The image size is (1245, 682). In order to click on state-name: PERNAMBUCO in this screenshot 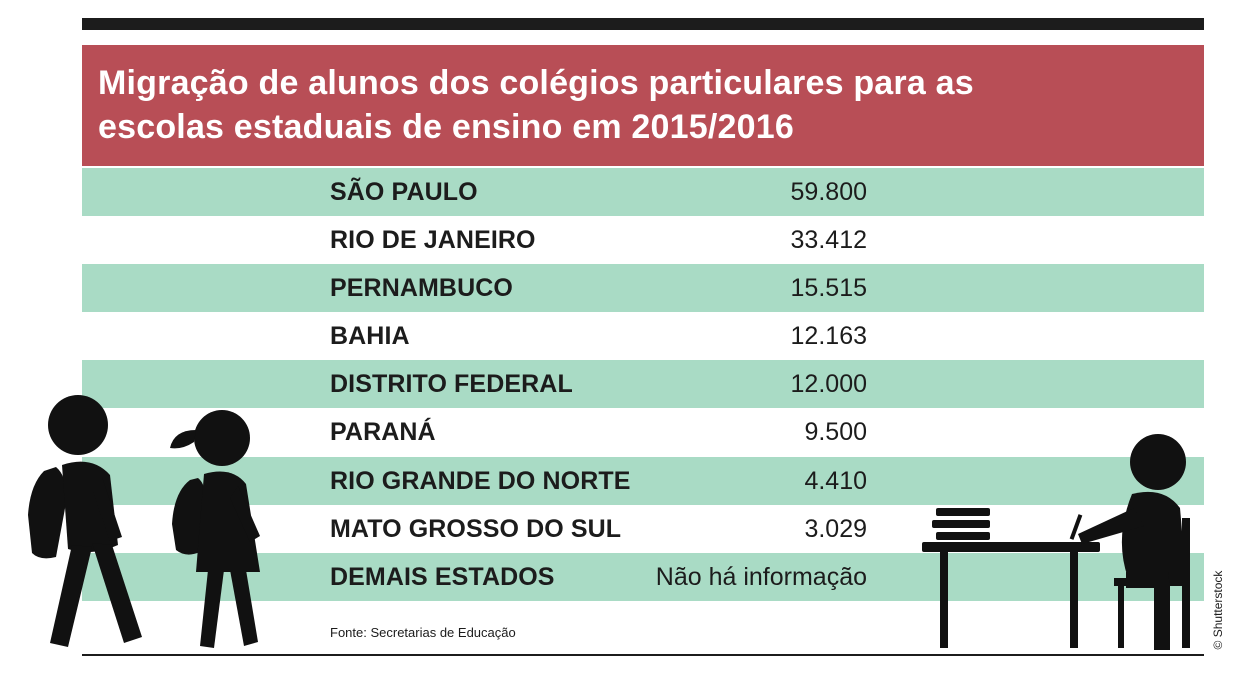, I will do `click(421, 288)`.